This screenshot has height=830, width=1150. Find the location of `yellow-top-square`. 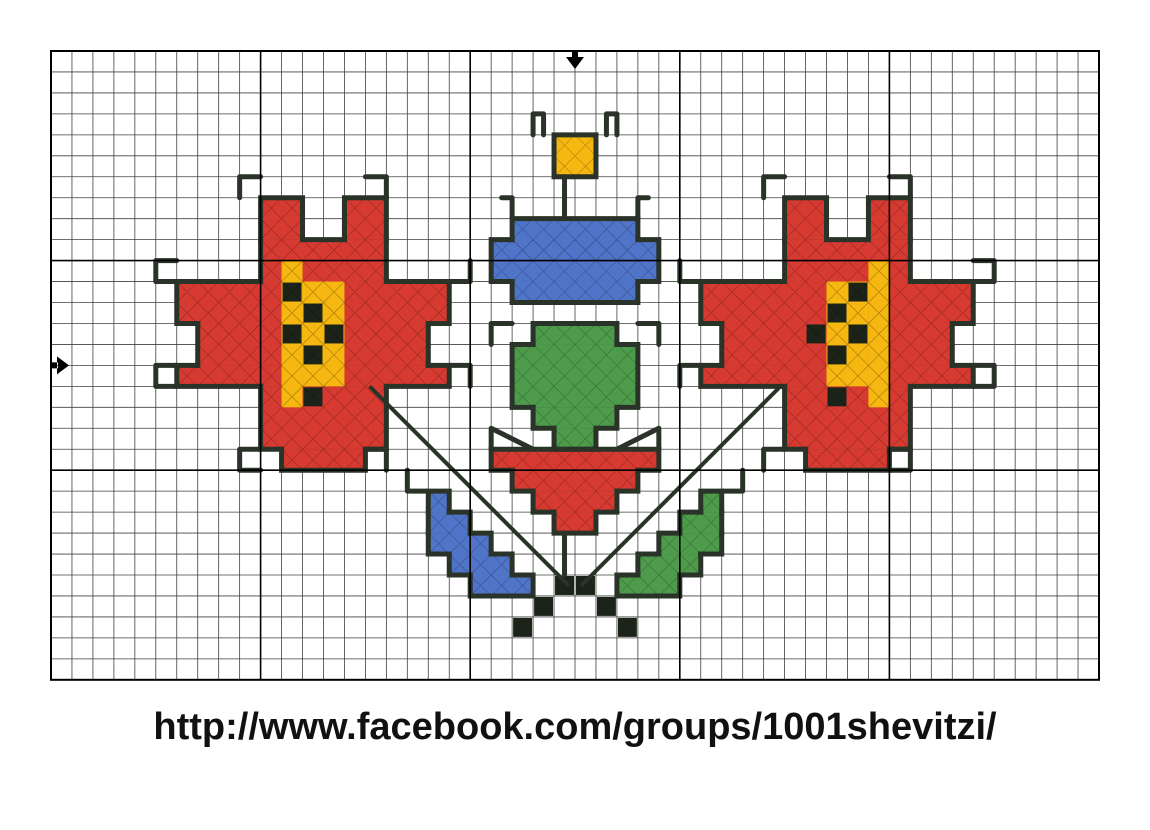

yellow-top-square is located at coordinates (575, 155).